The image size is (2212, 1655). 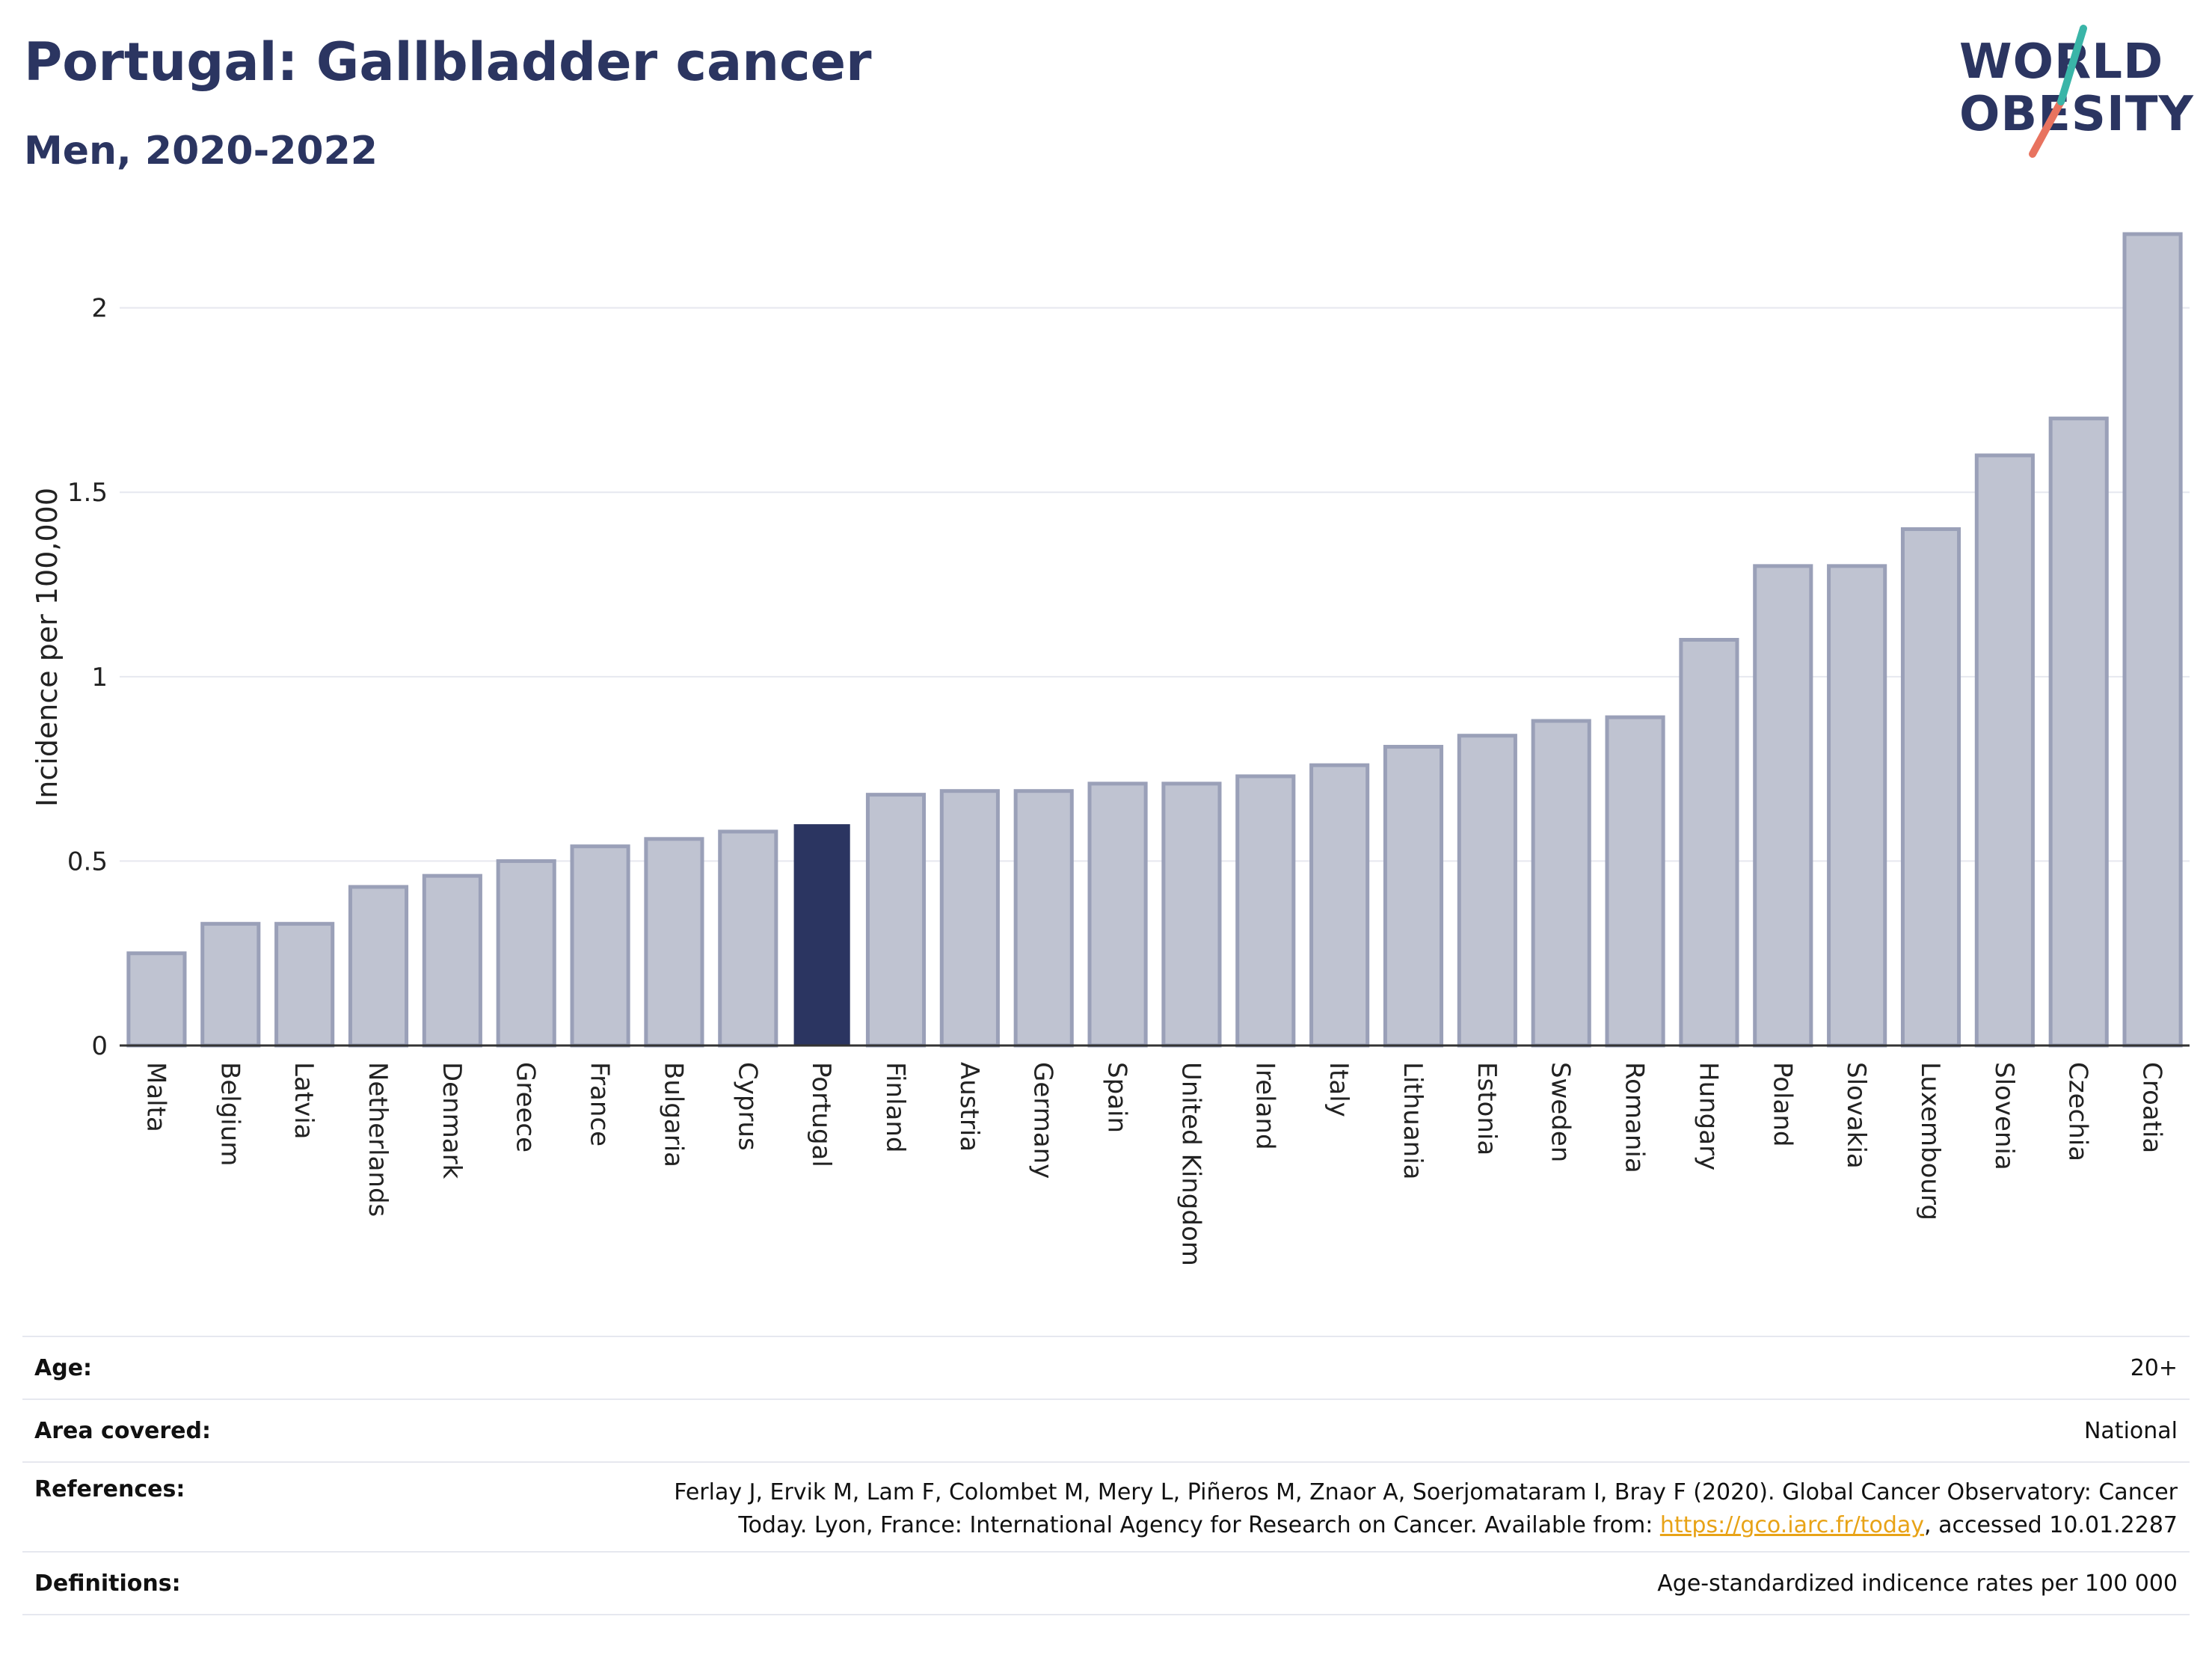 I want to click on world-obesity-logo: WORLD OBESITY, so click(x=2071, y=92).